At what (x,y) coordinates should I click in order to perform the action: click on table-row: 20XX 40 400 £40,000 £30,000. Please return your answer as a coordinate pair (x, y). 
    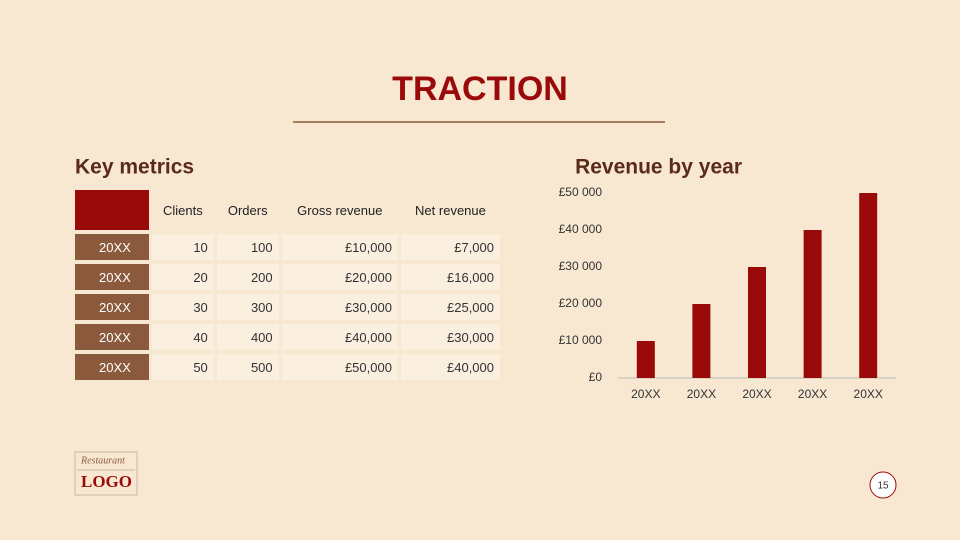
    Looking at the image, I should click on (287, 337).